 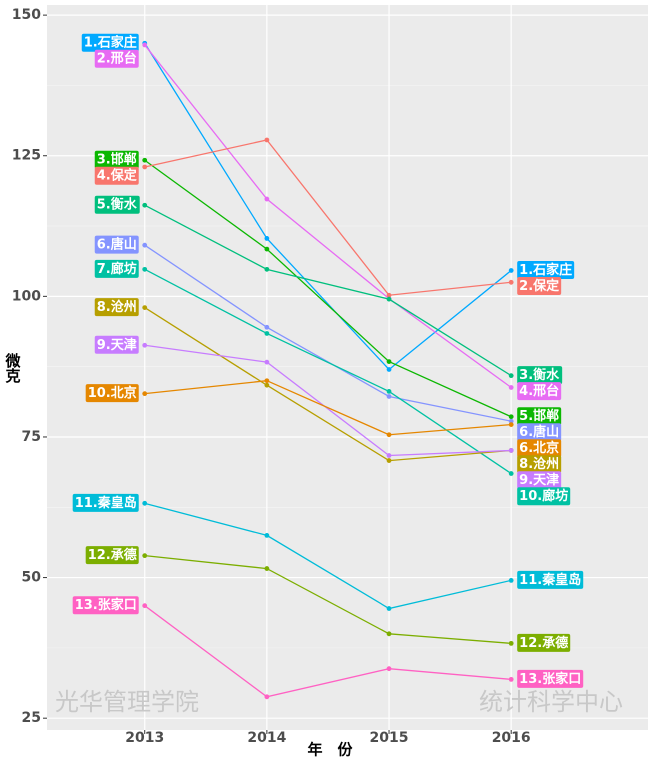 What do you see at coordinates (13, 368) in the screenshot?
I see `y-axis-label: 微克` at bounding box center [13, 368].